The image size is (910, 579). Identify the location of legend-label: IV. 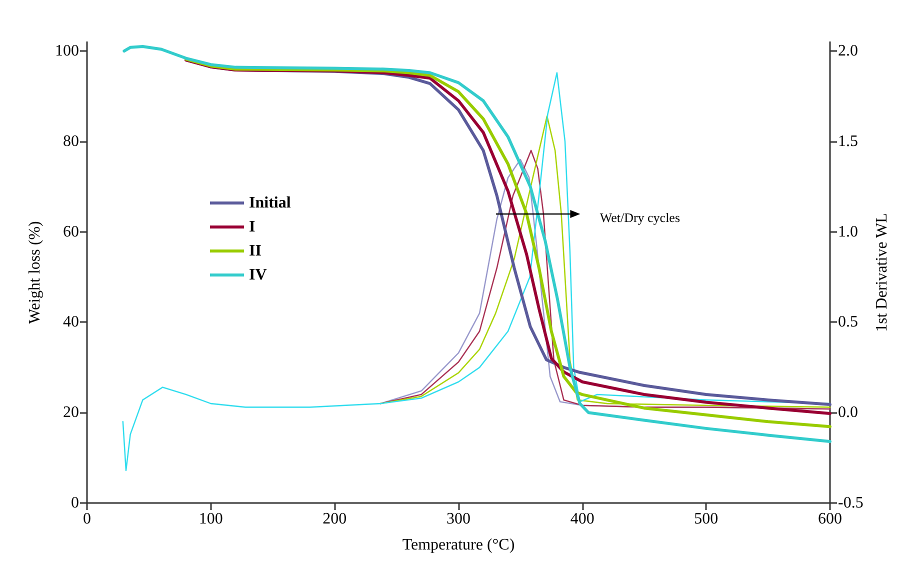
(258, 275).